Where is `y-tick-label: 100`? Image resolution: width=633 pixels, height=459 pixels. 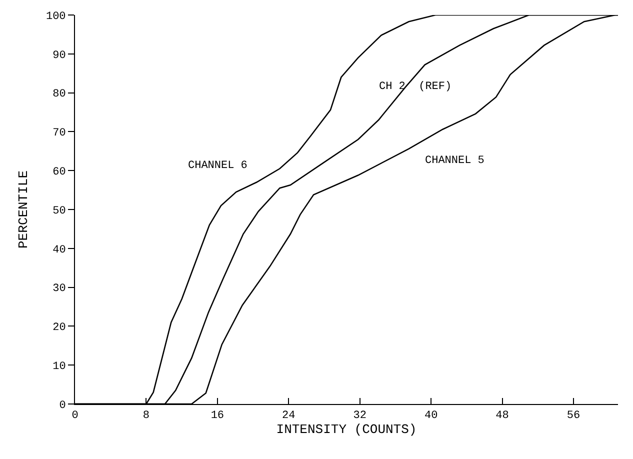 y-tick-label: 100 is located at coordinates (56, 16).